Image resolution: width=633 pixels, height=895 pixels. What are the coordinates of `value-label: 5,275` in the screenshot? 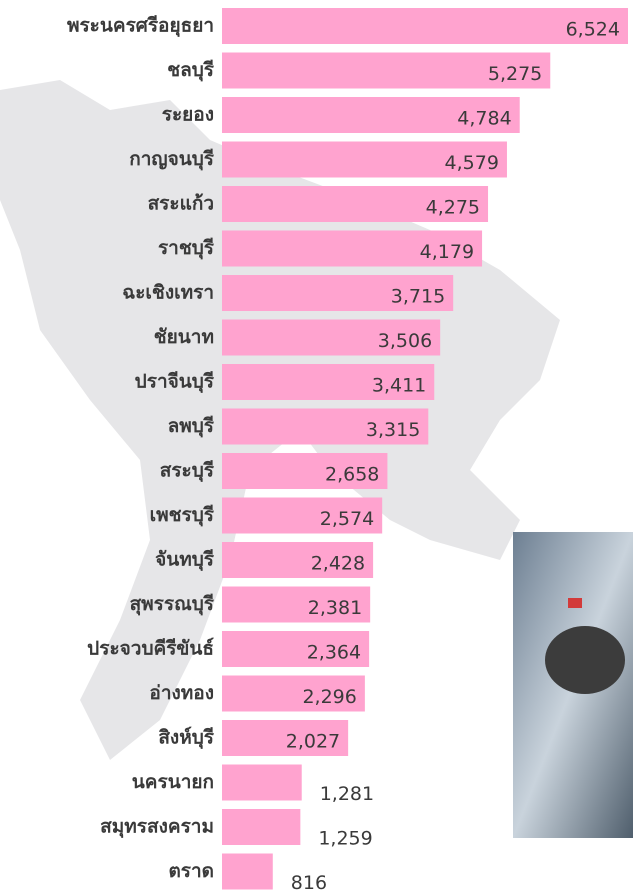 It's located at (515, 74).